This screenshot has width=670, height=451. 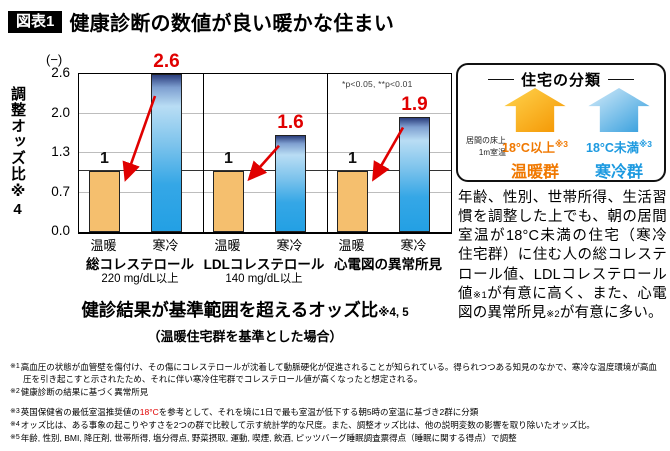 What do you see at coordinates (535, 110) in the screenshot?
I see `warm-house-icon` at bounding box center [535, 110].